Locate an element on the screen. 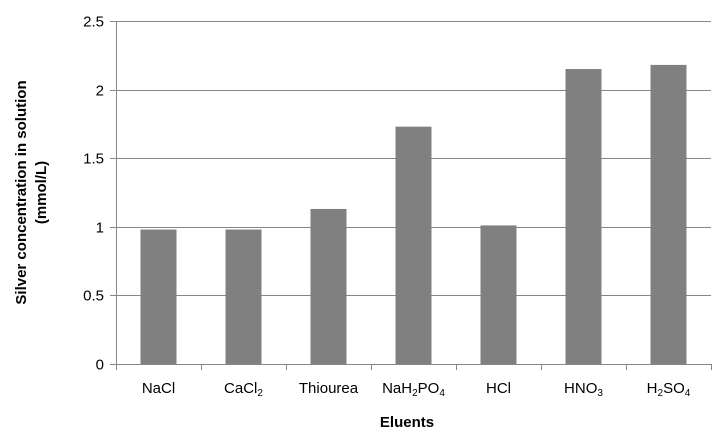  x-tick-label: H2SO4 is located at coordinates (669, 389).